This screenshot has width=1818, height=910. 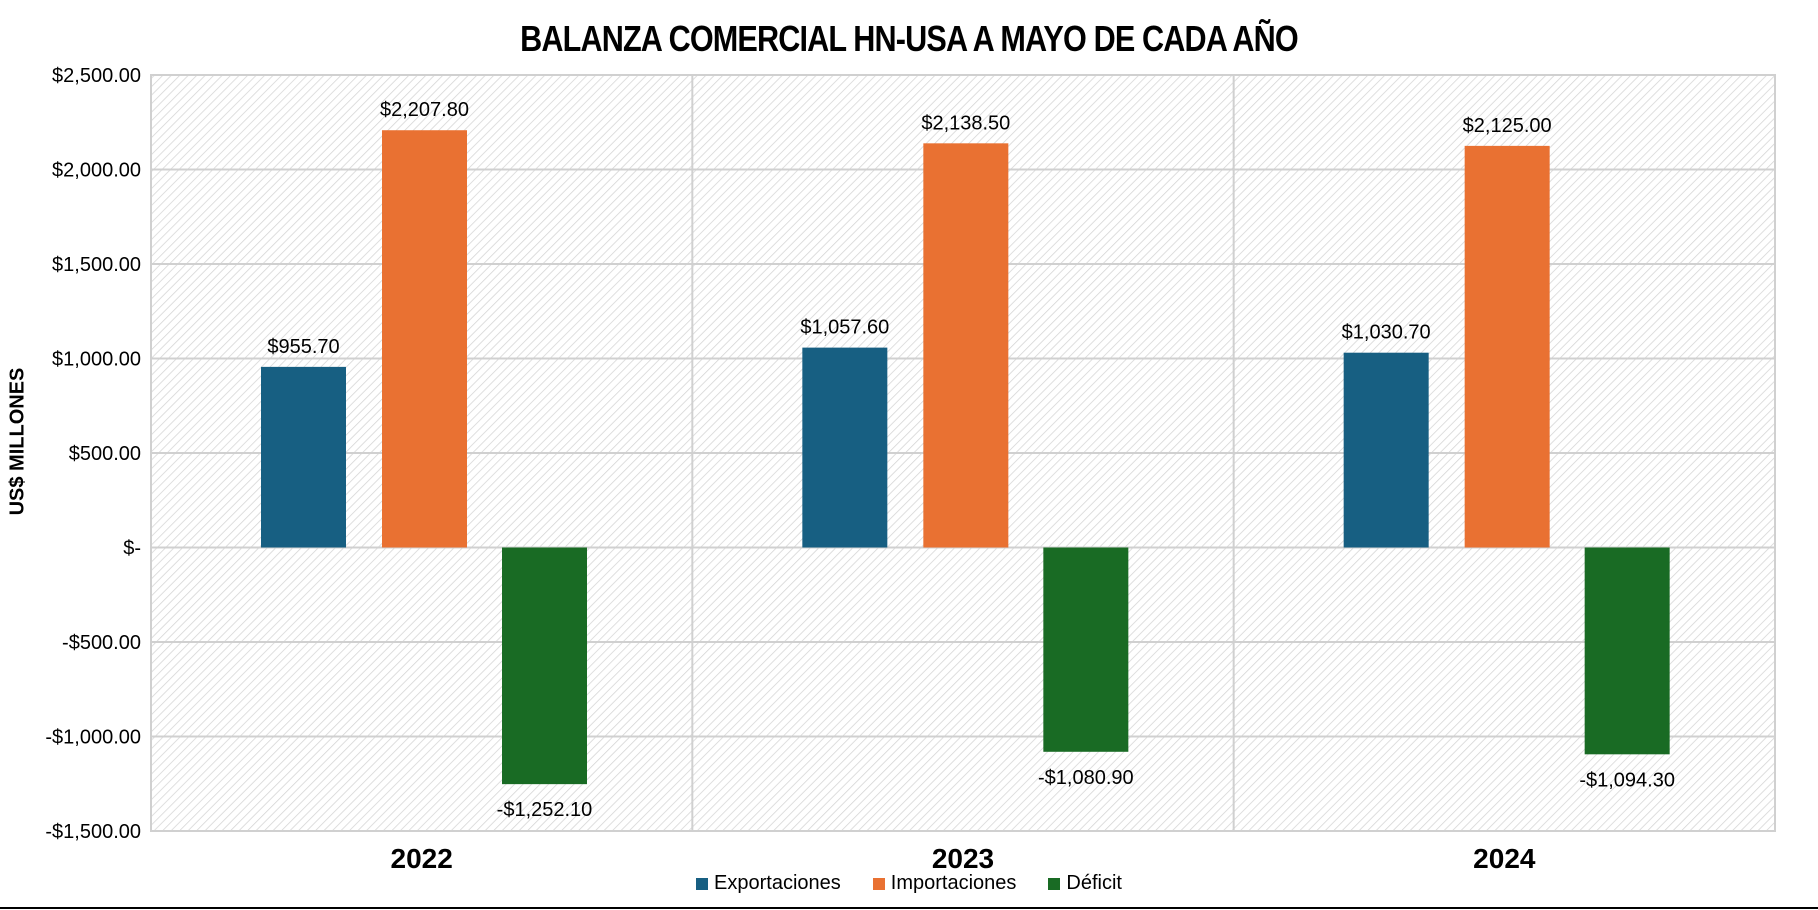 I want to click on x-tick-label: 2024, so click(x=1504, y=858).